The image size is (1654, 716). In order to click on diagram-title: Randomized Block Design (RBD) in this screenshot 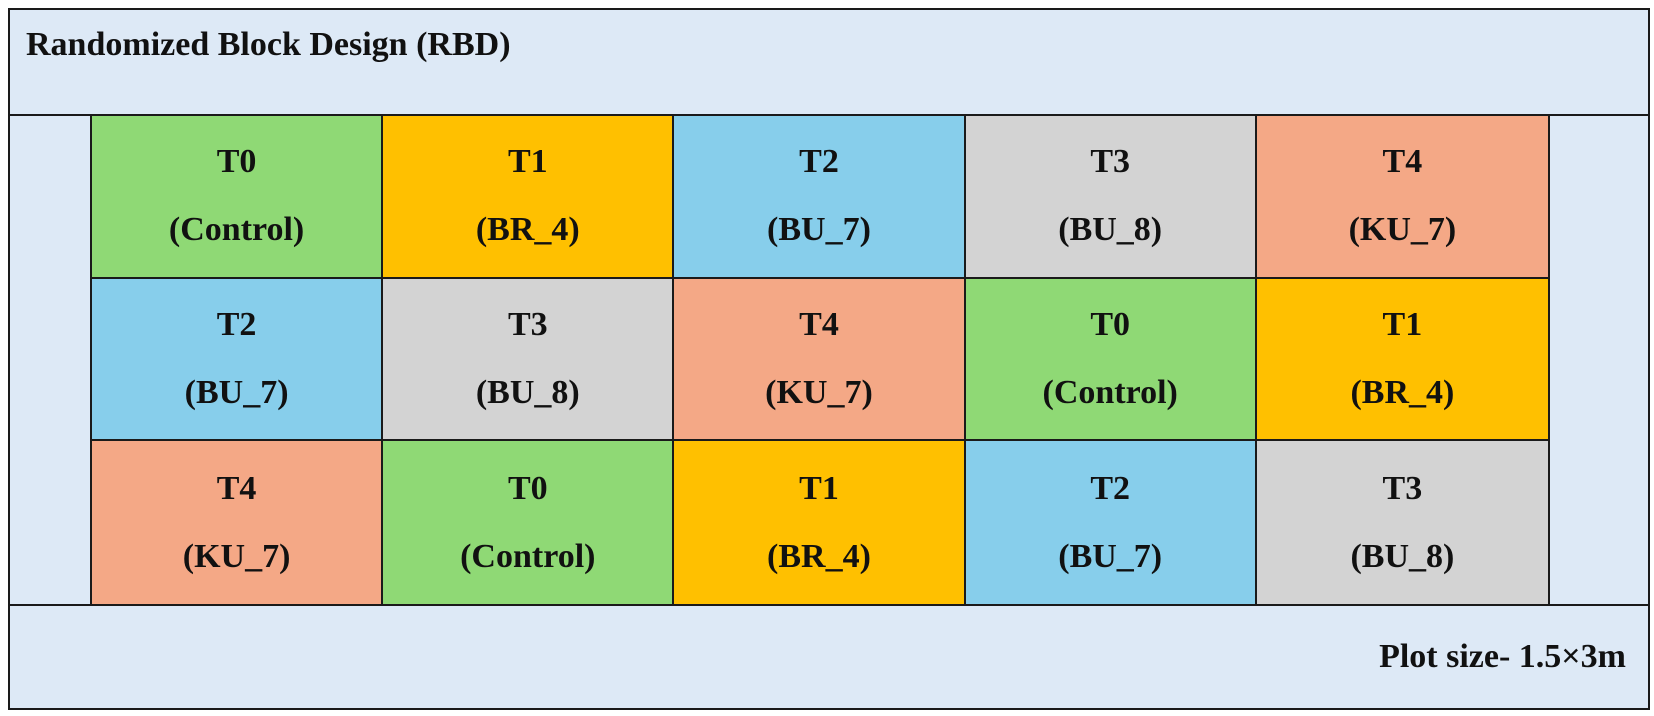, I will do `click(268, 44)`.